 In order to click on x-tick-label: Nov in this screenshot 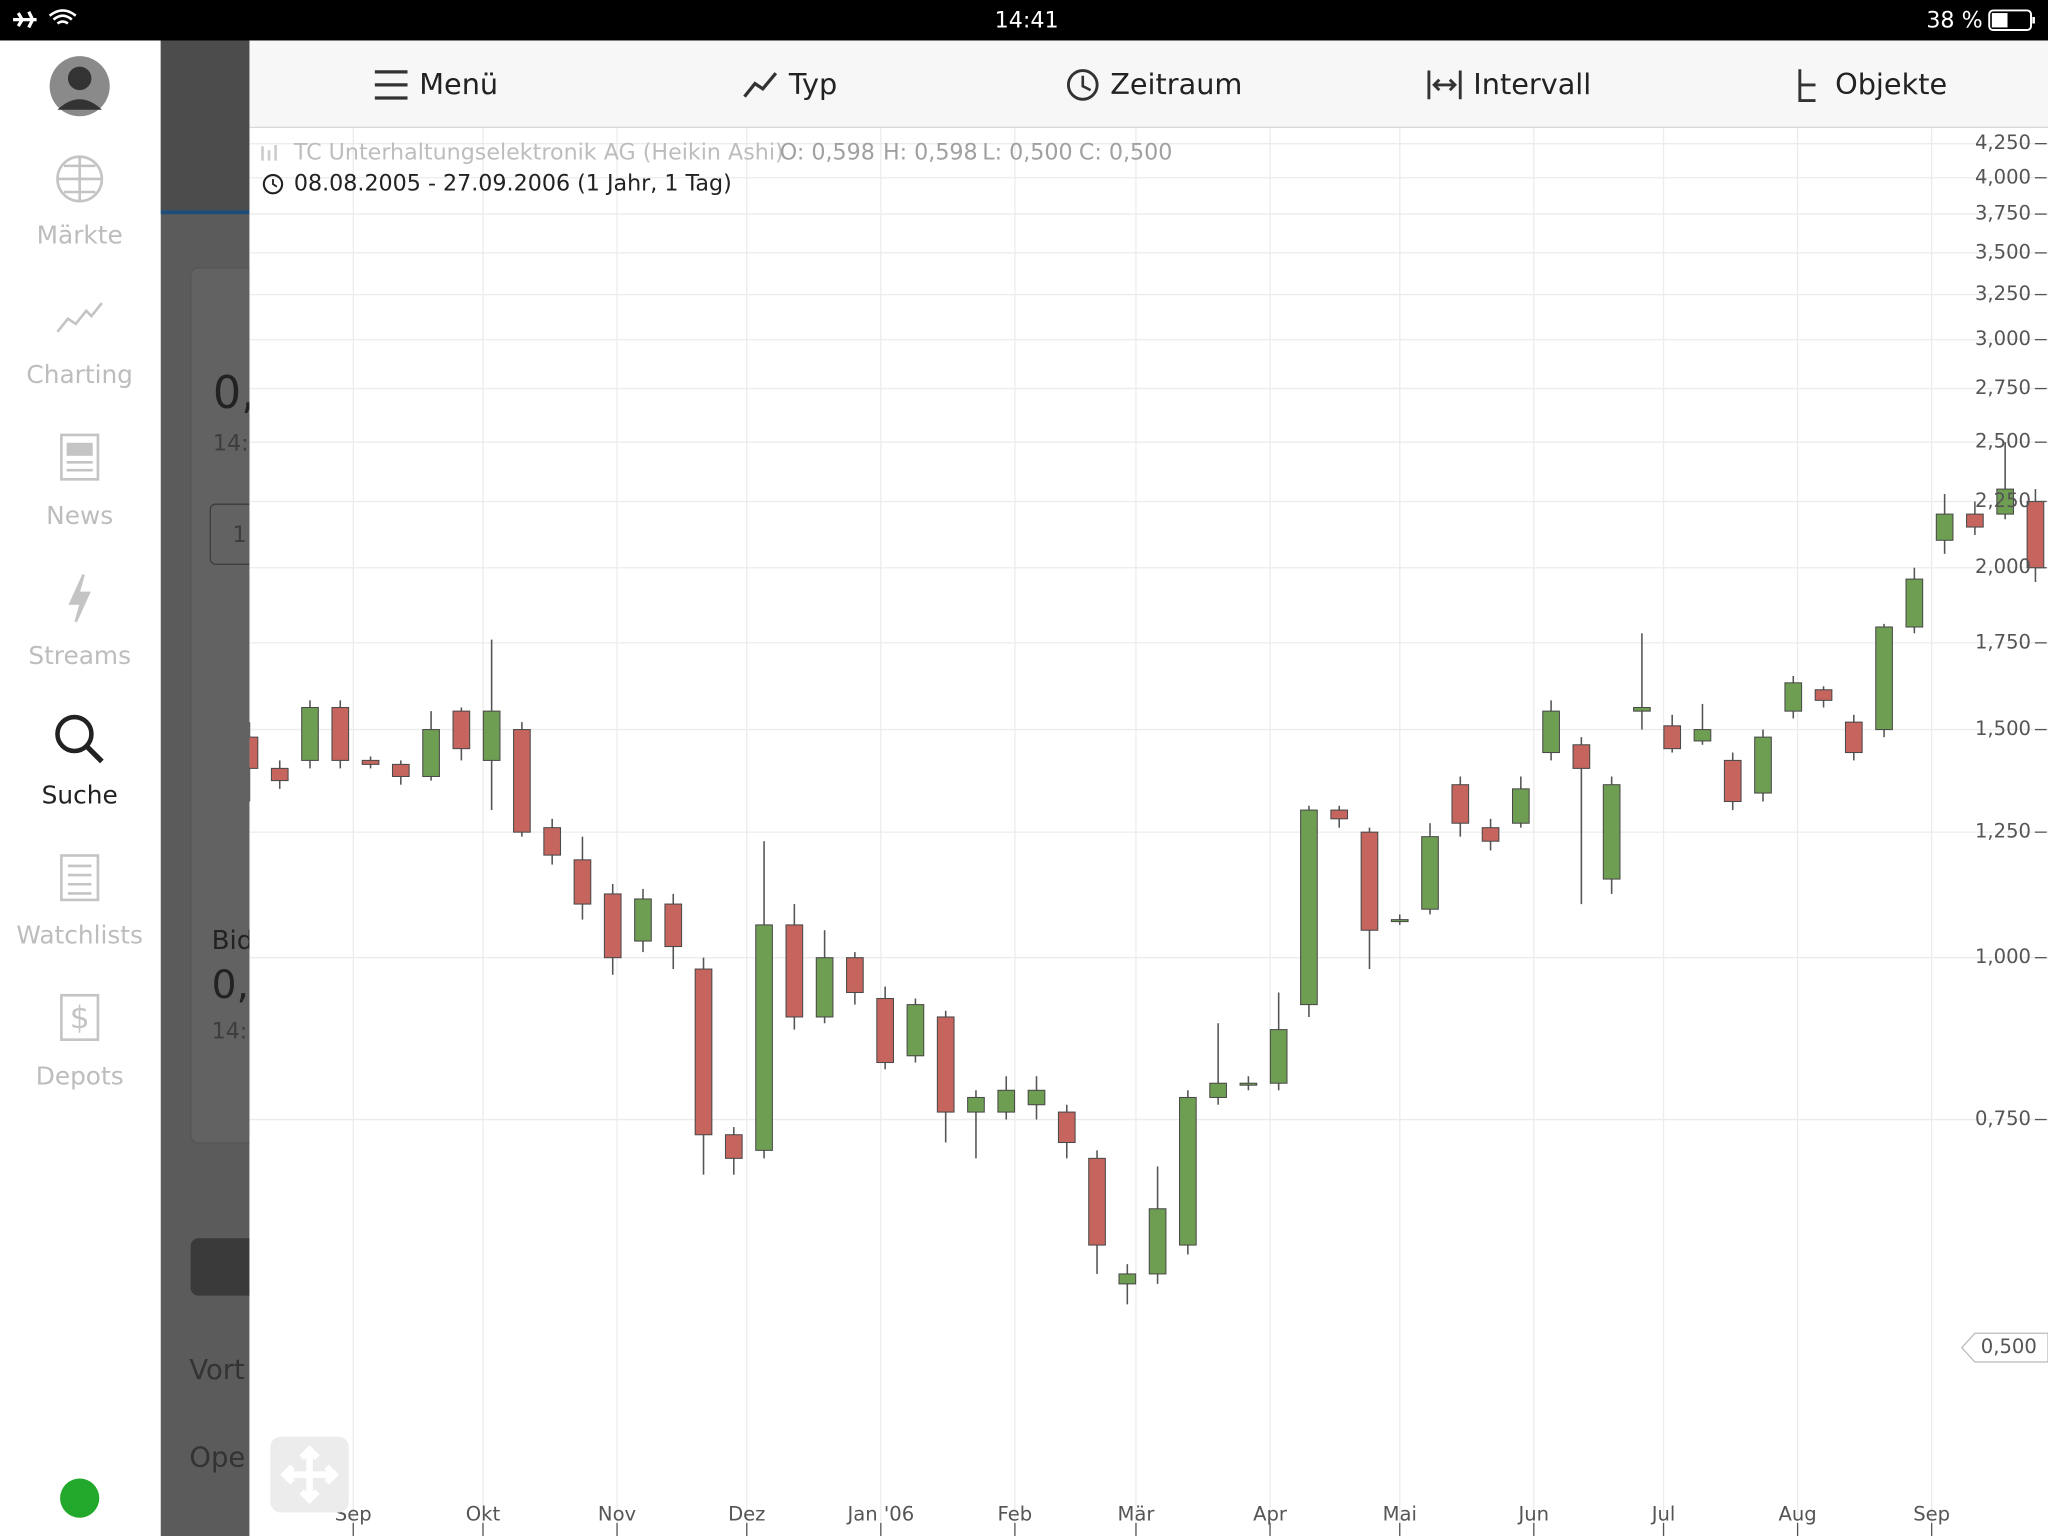, I will do `click(617, 1514)`.